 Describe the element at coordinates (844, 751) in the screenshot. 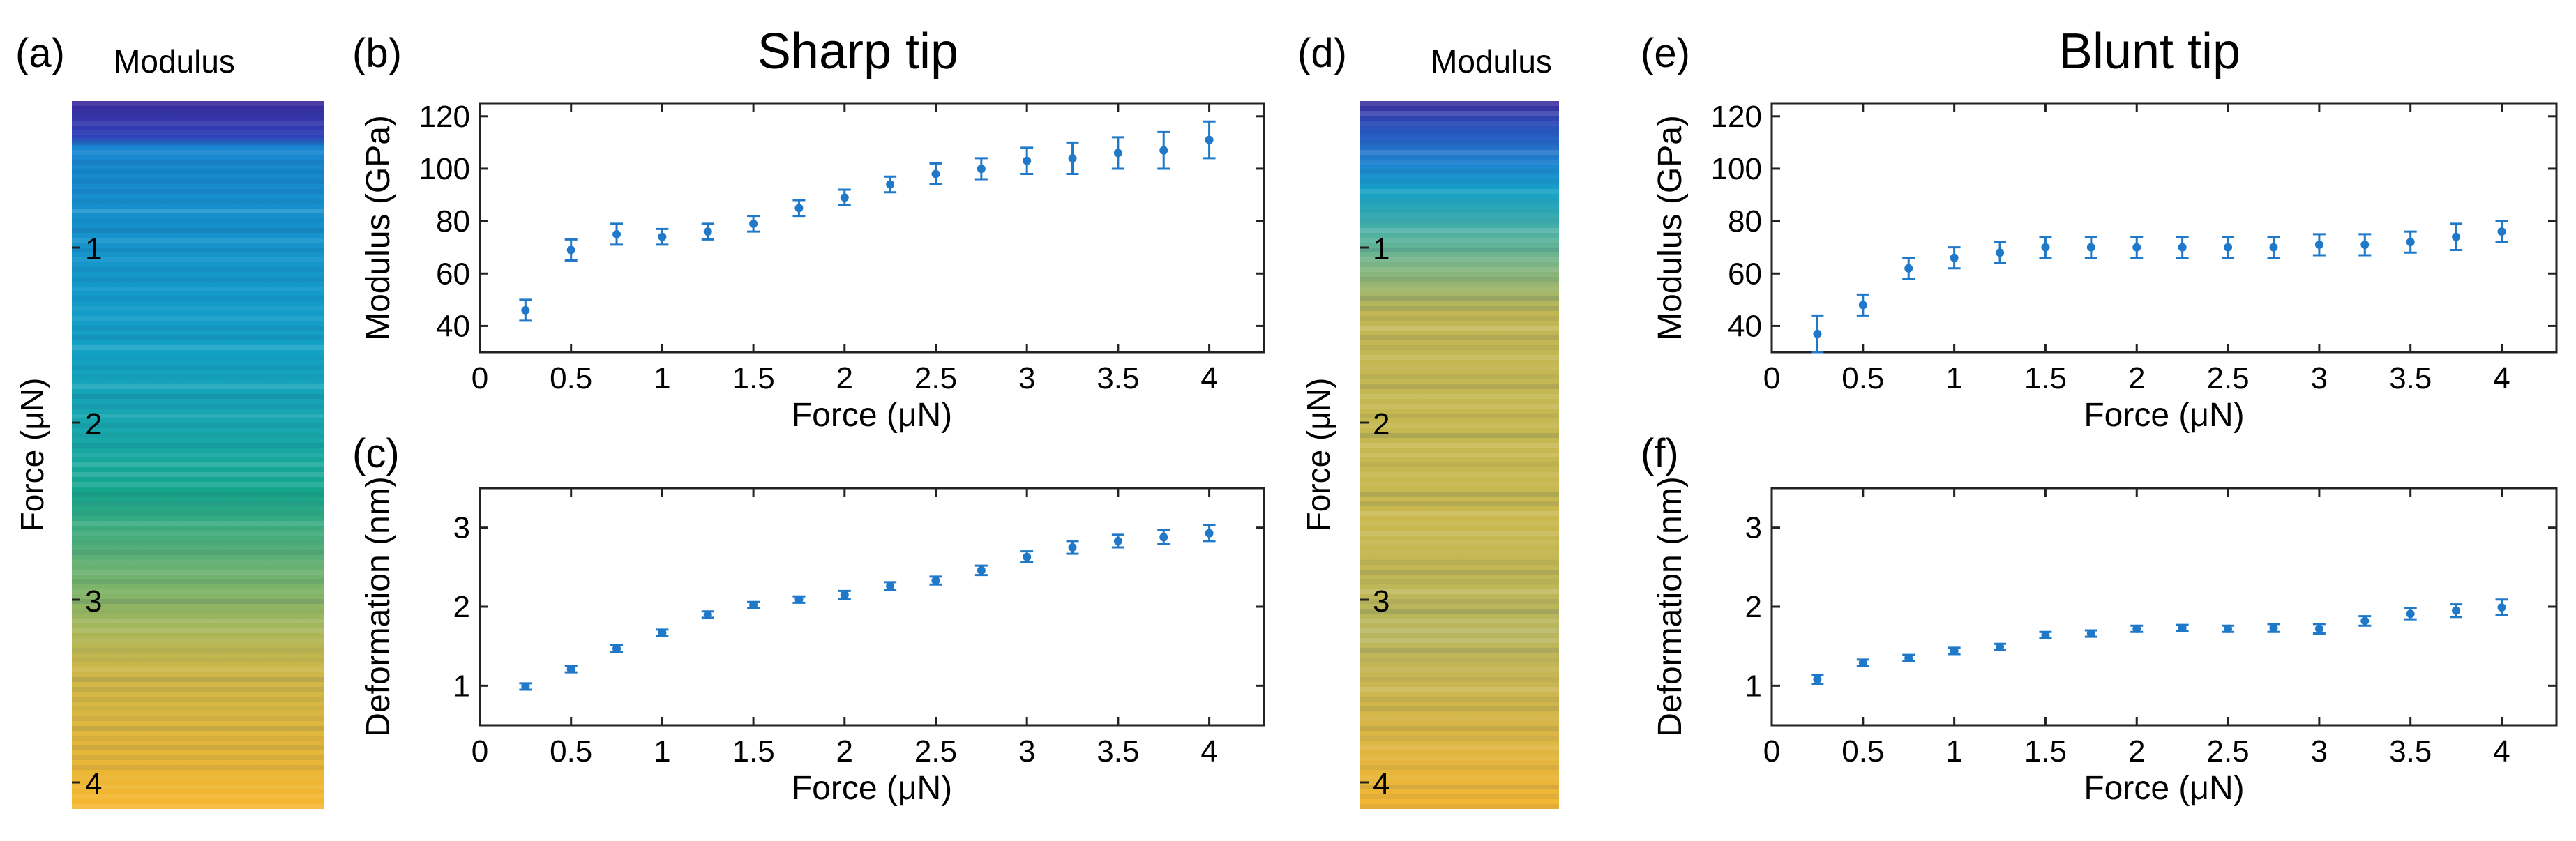

I see `x-tick-label-c: 2` at that location.